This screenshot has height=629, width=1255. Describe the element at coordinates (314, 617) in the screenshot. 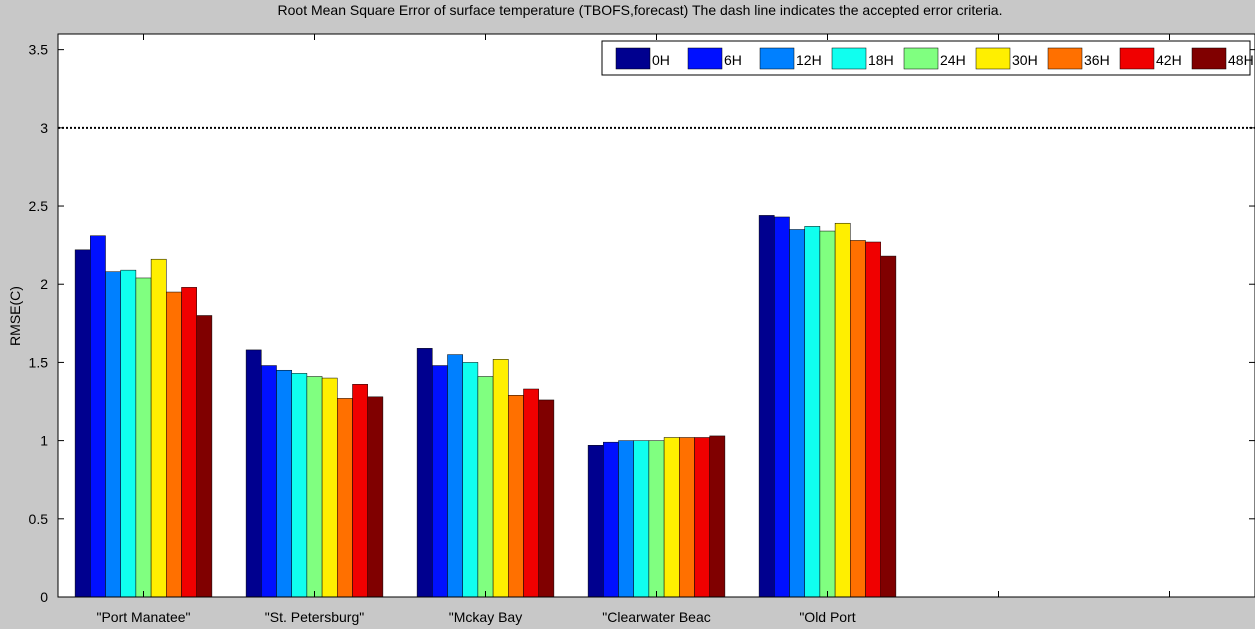

I see `x-tick-label: "St. Petersburg"` at that location.